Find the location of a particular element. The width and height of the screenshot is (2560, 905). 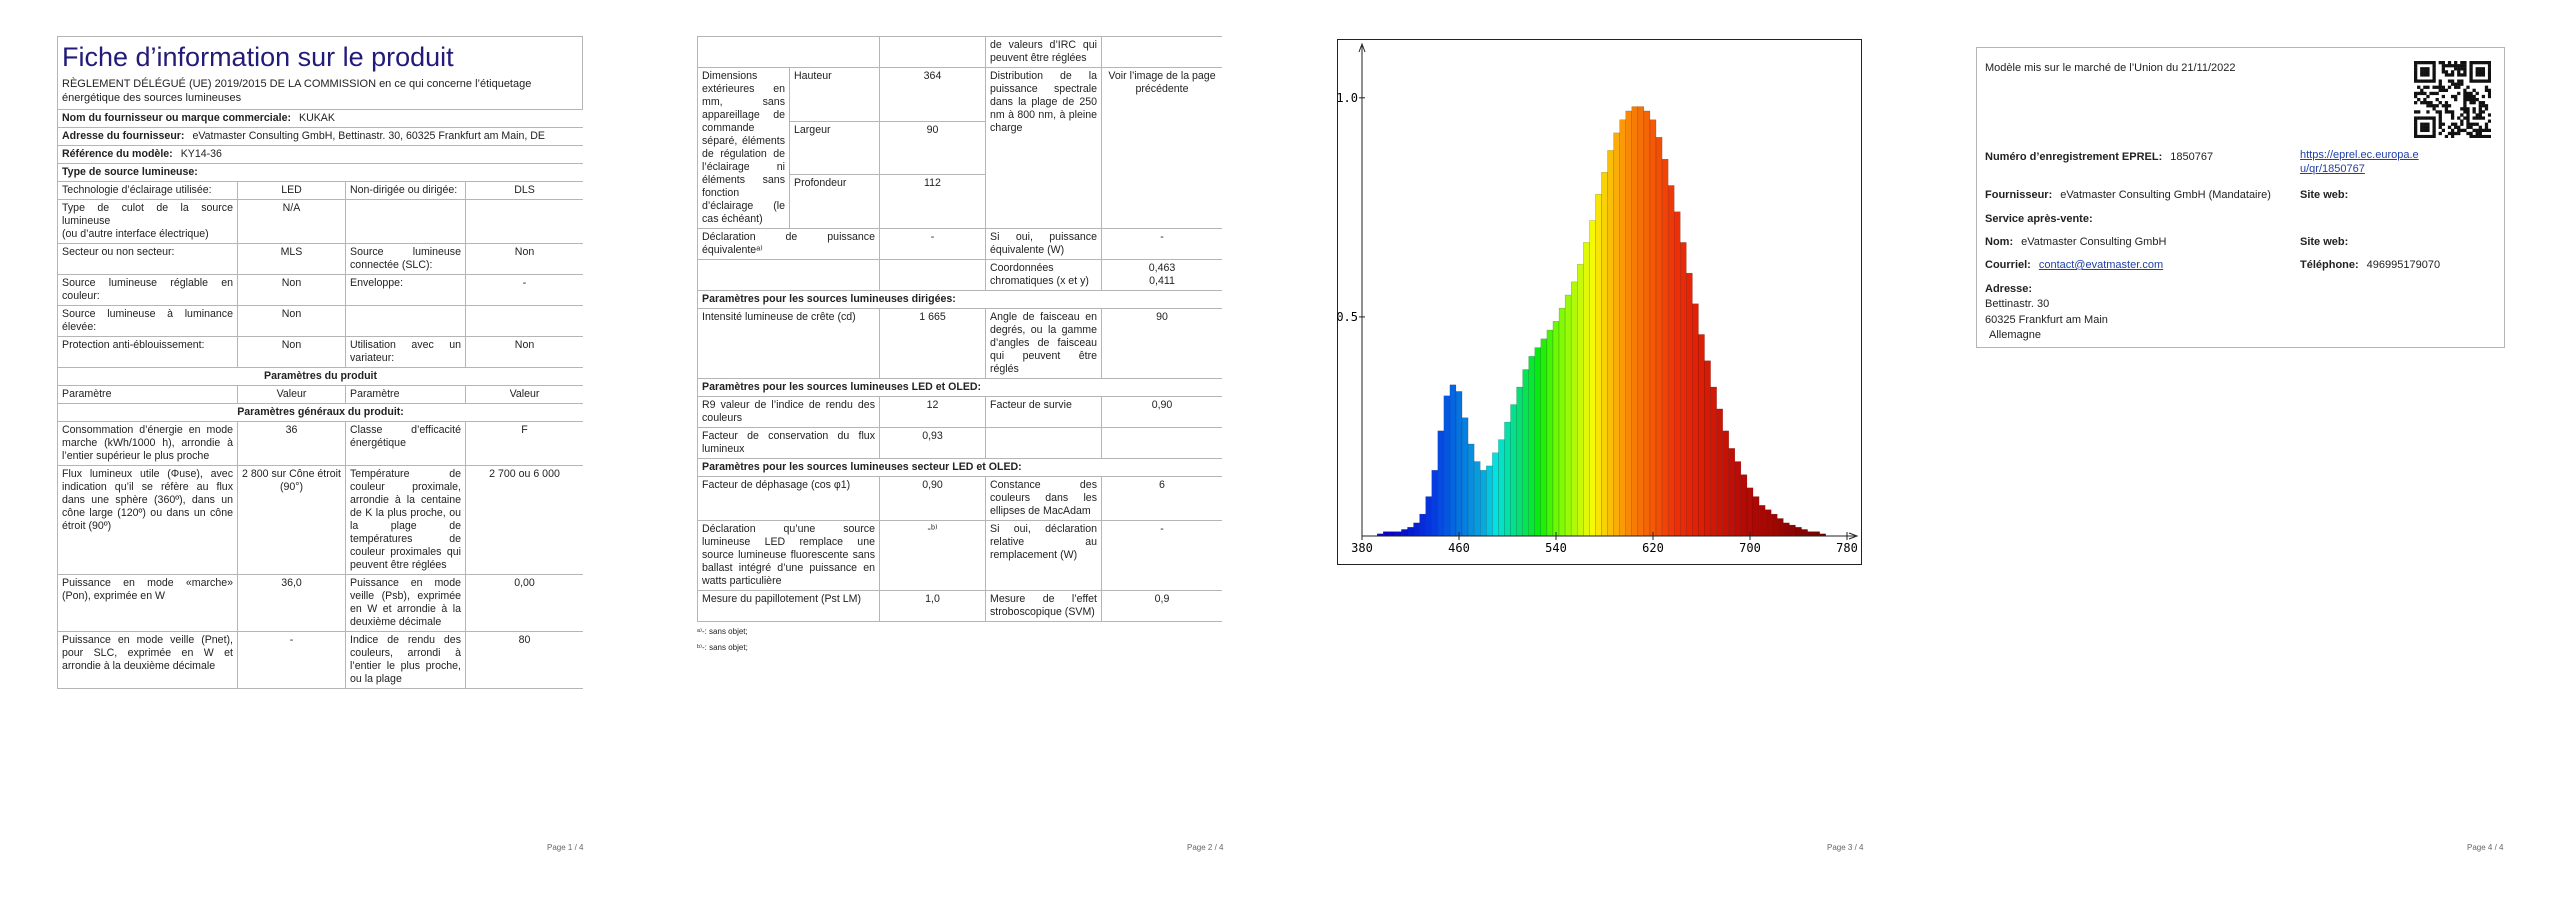

cell-text: Non is located at coordinates (291, 283).